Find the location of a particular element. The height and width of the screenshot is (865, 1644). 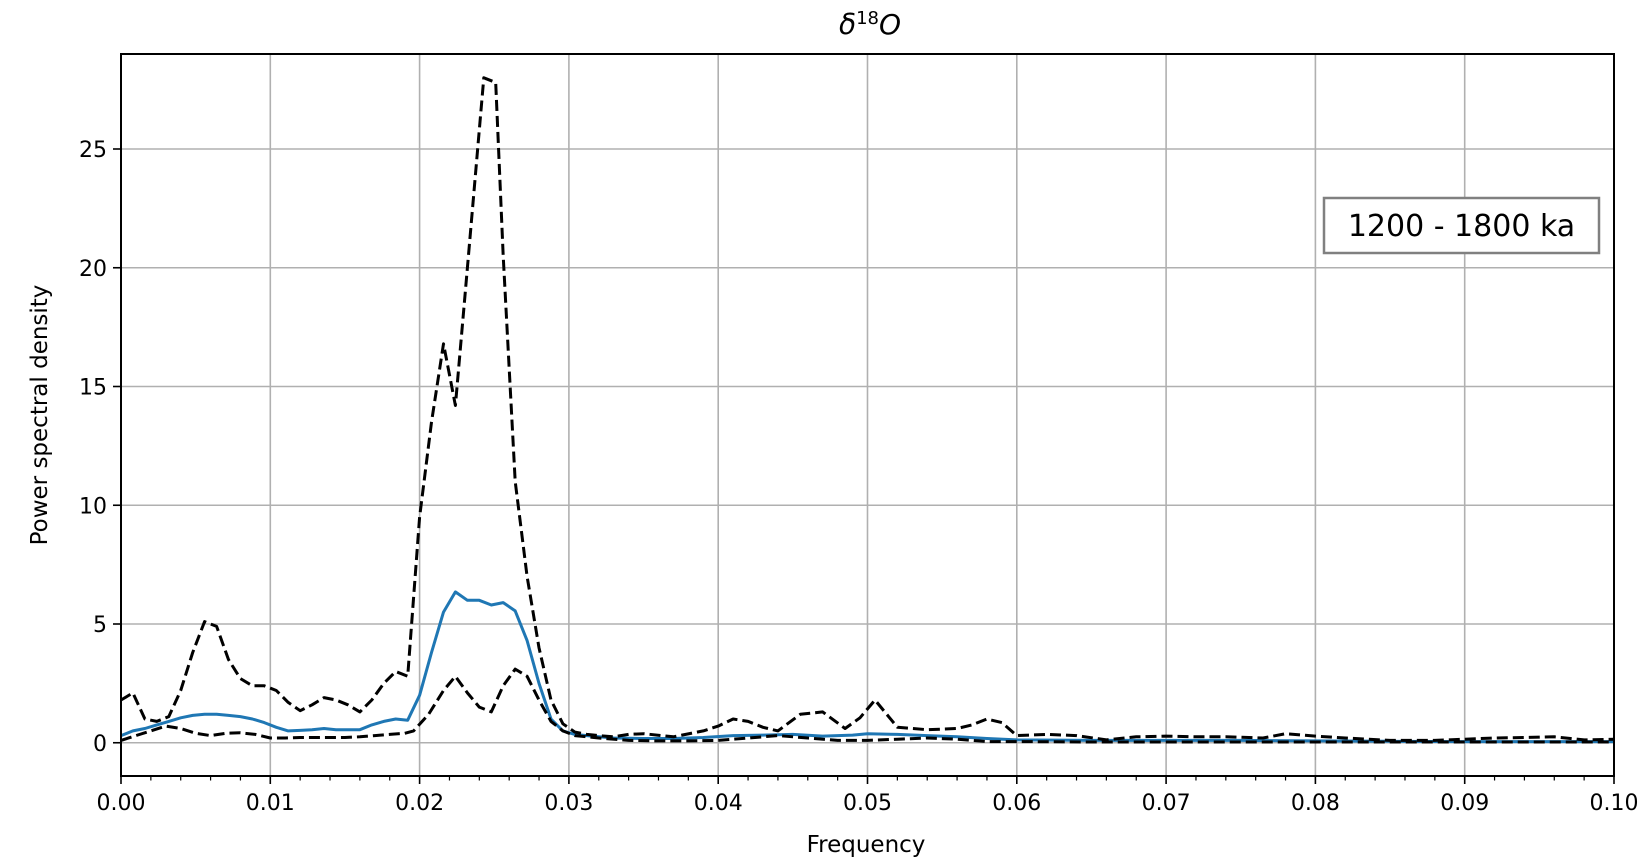

x-tick-label: 0.10 is located at coordinates (1614, 803).